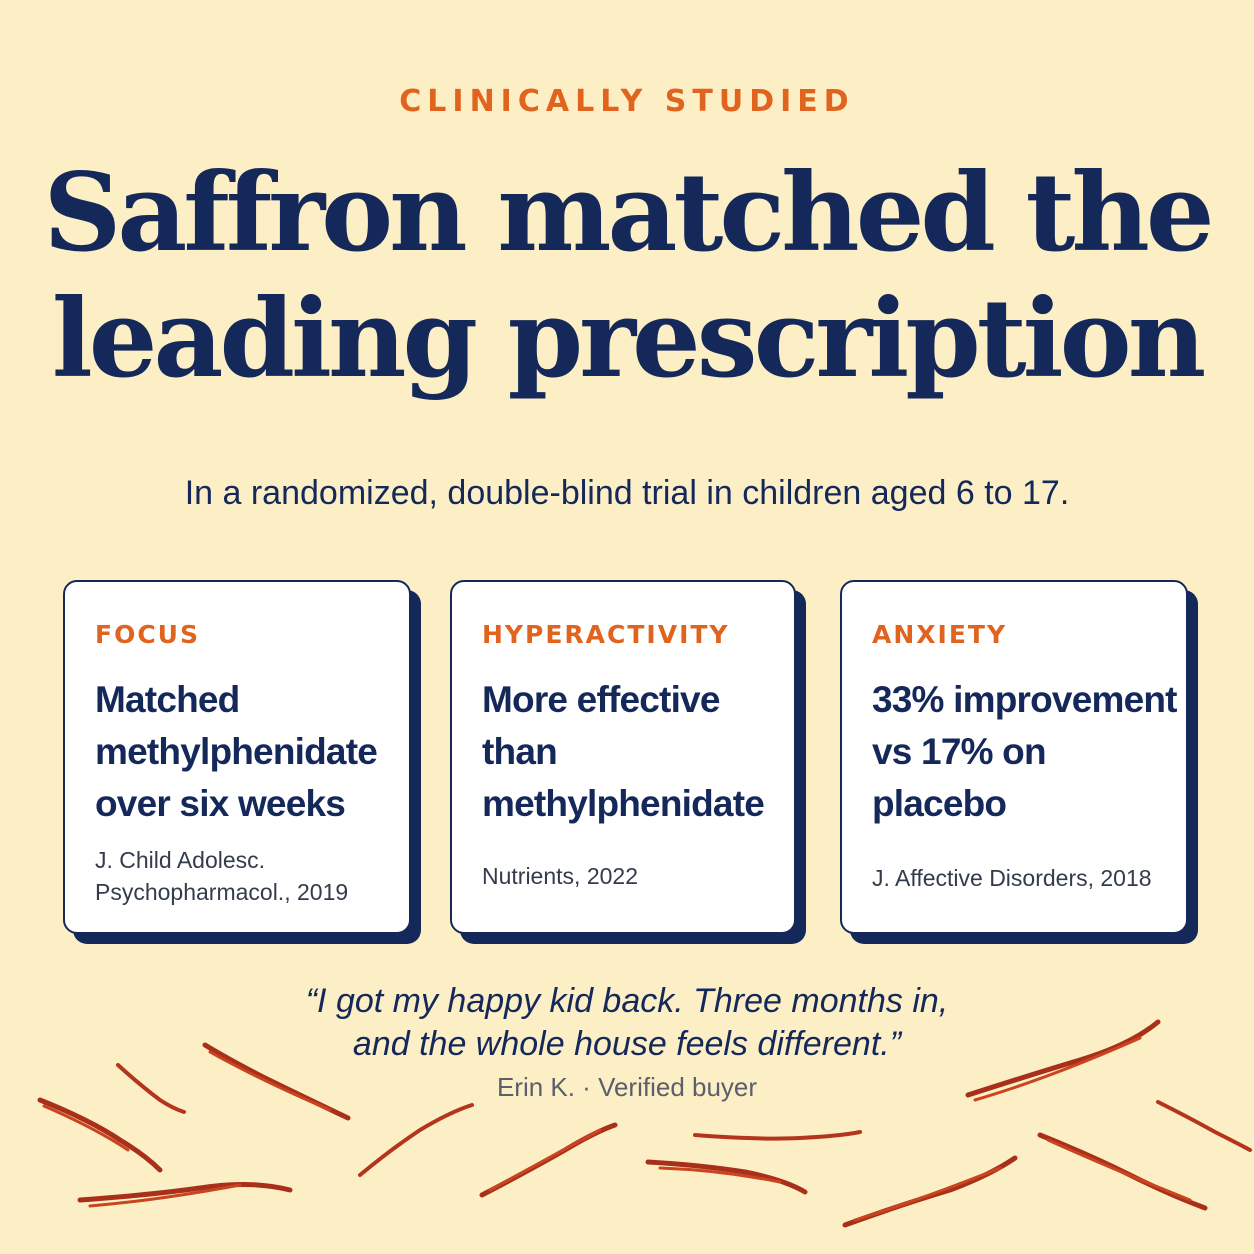 The width and height of the screenshot is (1254, 1254). Describe the element at coordinates (632, 752) in the screenshot. I see `card-claim: More effective than methylphenidate` at that location.